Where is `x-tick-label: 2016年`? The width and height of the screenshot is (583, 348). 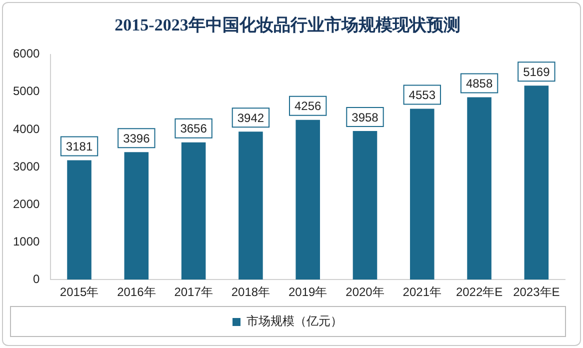
x-tick-label: 2016年 is located at coordinates (136, 292).